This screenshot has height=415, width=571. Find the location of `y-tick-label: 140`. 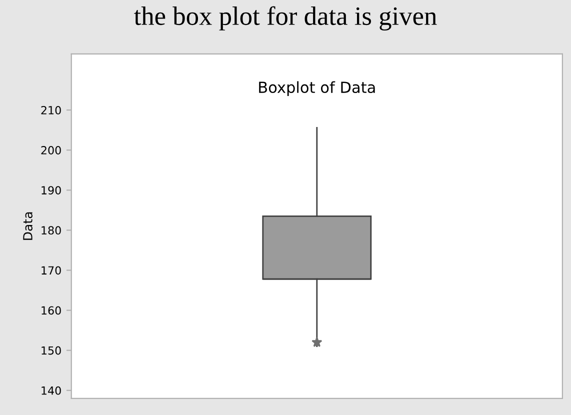

y-tick-label: 140 is located at coordinates (51, 390).